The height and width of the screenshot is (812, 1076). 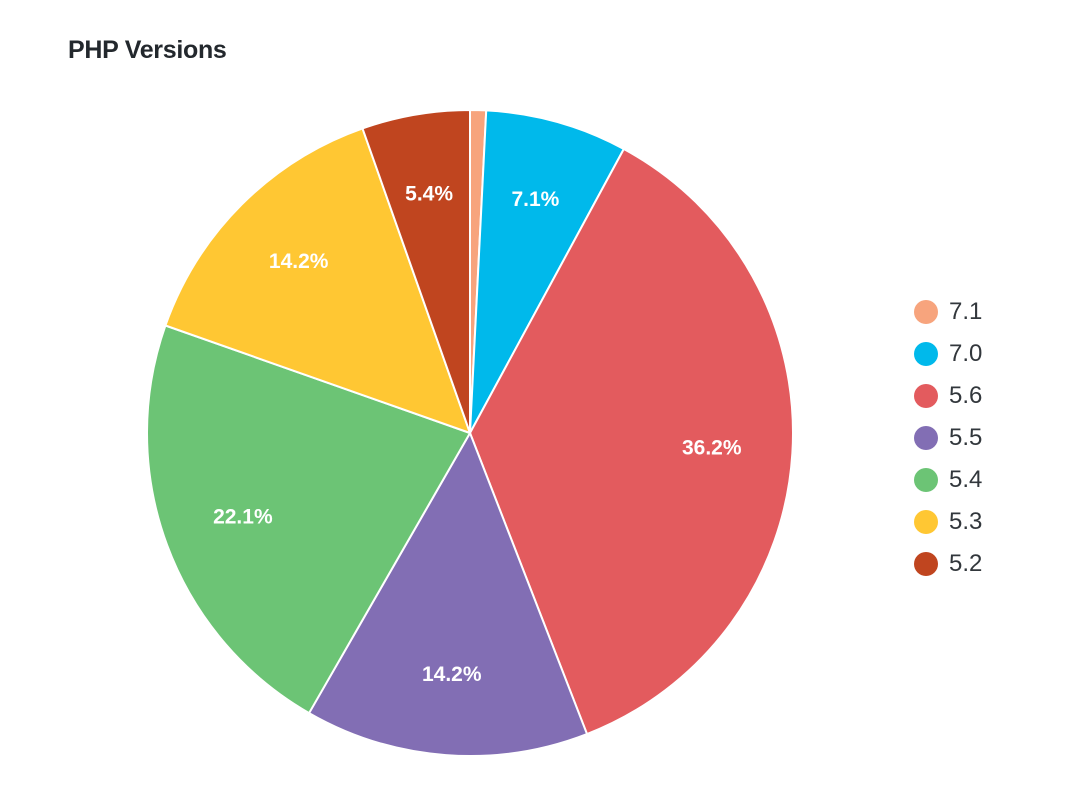 I want to click on slice-label-5-6: 36.2%, so click(x=712, y=448).